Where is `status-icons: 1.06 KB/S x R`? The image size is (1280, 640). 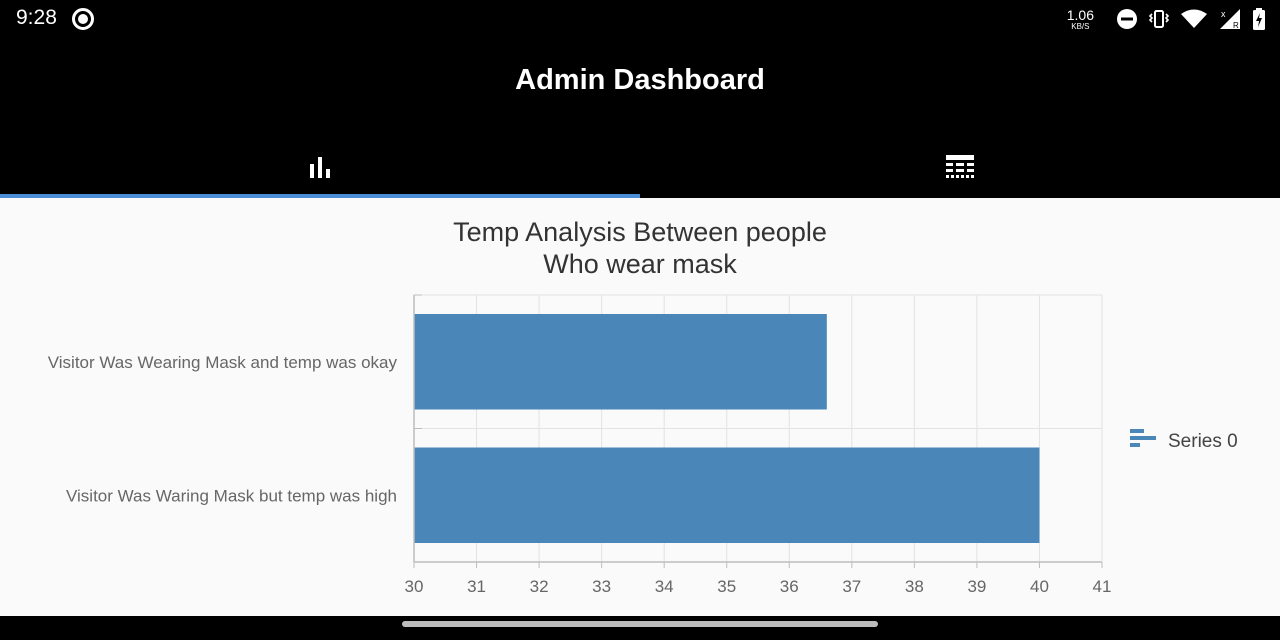
status-icons: 1.06 KB/S x R is located at coordinates (1166, 19).